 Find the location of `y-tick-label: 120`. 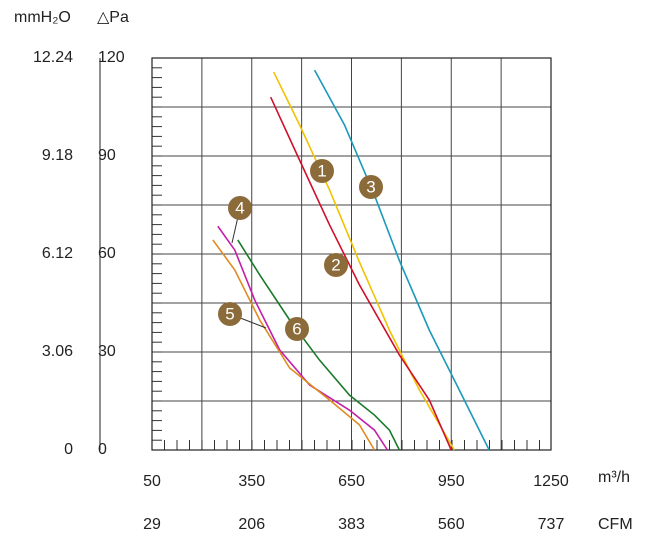

y-tick-label: 120 is located at coordinates (111, 57).